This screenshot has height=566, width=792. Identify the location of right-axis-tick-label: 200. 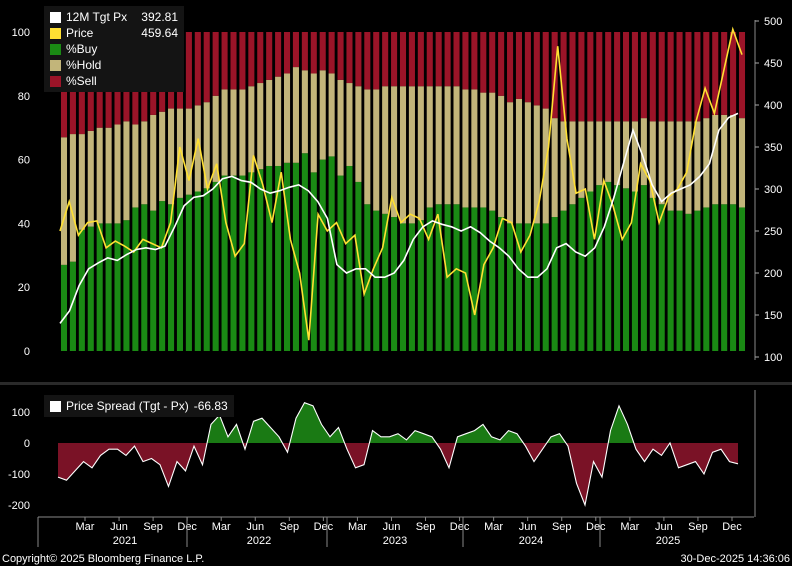
(773, 274).